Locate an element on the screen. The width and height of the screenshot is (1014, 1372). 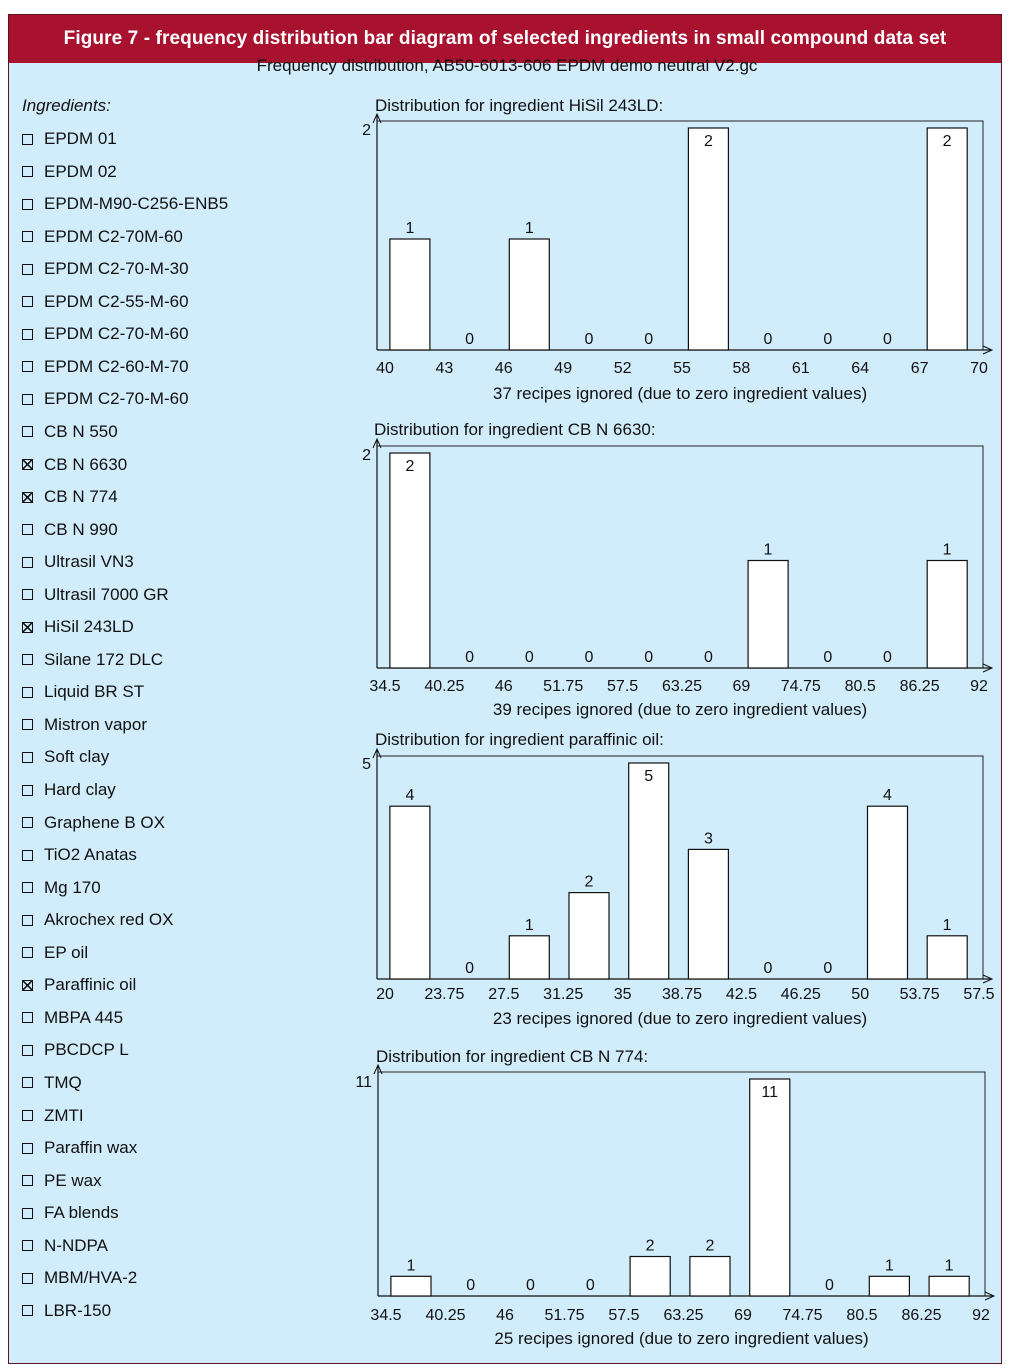
ingredient-item: Paraffin wax is located at coordinates (79, 1148).